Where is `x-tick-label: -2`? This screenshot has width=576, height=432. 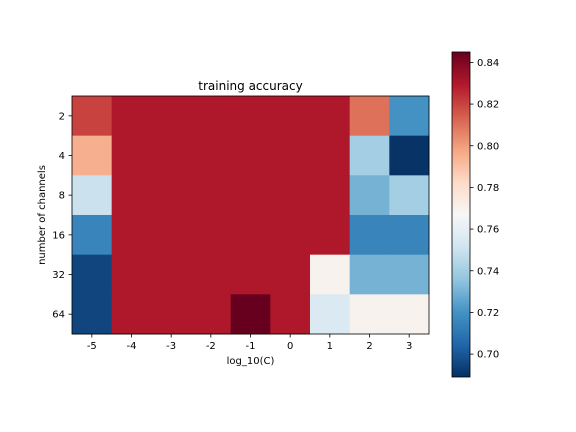 x-tick-label: -2 is located at coordinates (211, 346).